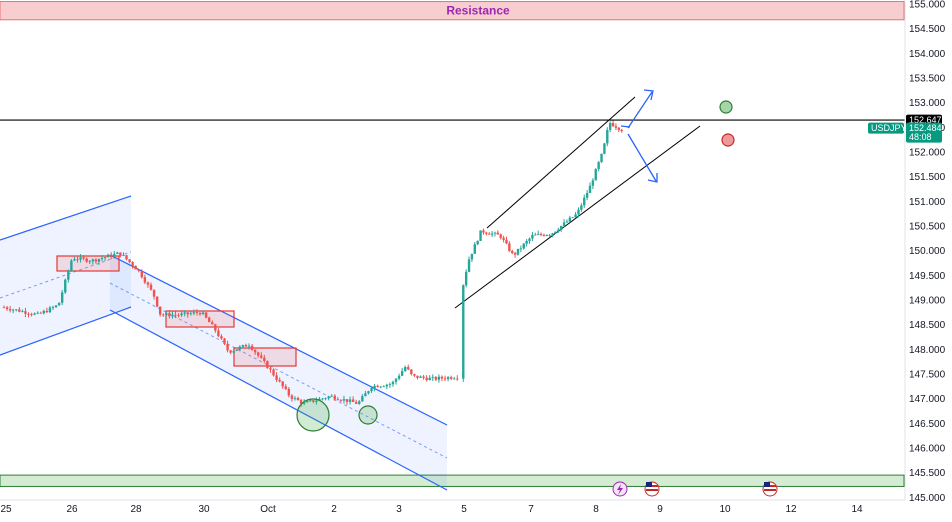 The width and height of the screenshot is (952, 522). What do you see at coordinates (431, 509) in the screenshot?
I see `x-axis-ticks: 25 26 28 30 Oct 2 3 5 7 8 9 10 12 14` at bounding box center [431, 509].